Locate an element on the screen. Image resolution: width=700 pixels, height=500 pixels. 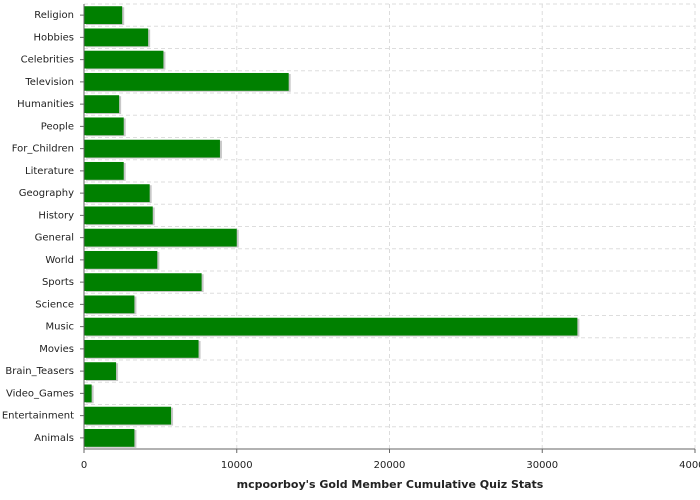
y-tick-label: Geography is located at coordinates (46, 193).